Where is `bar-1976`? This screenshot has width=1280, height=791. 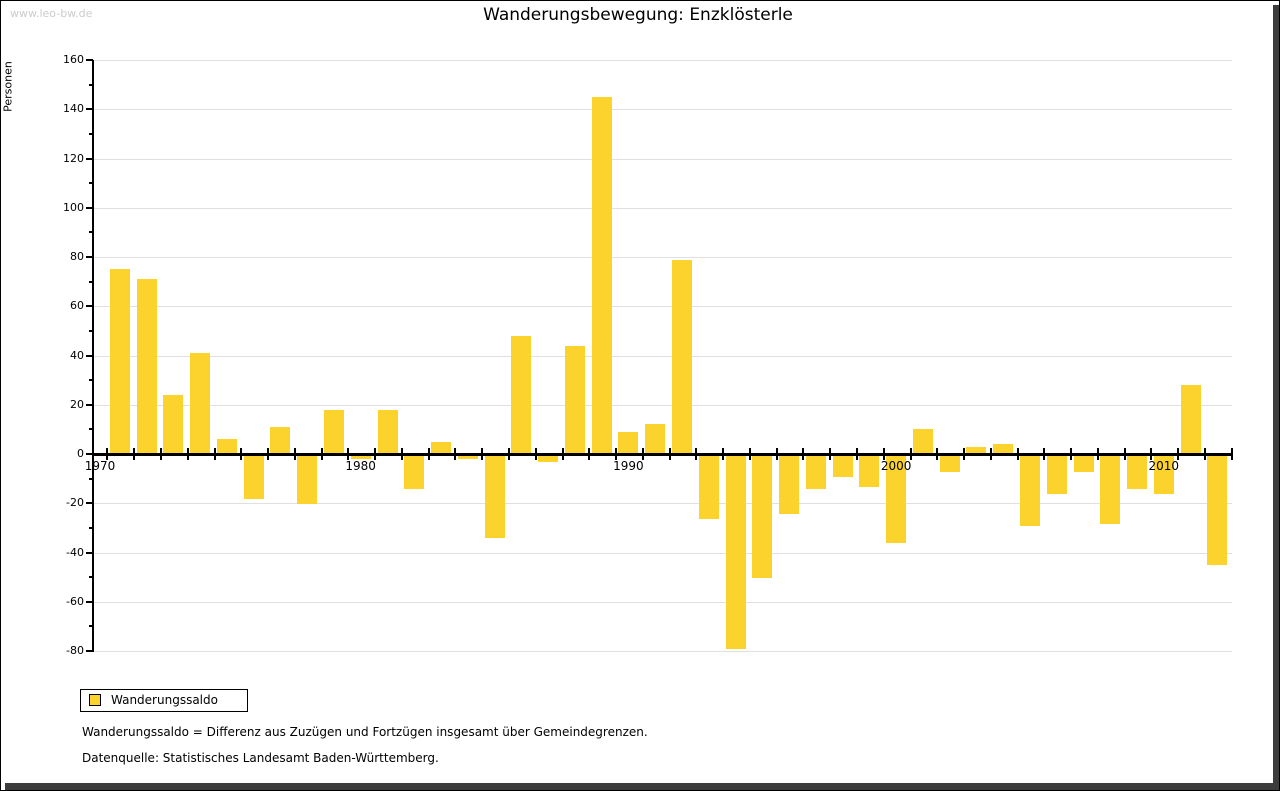
bar-1976 is located at coordinates (253, 477).